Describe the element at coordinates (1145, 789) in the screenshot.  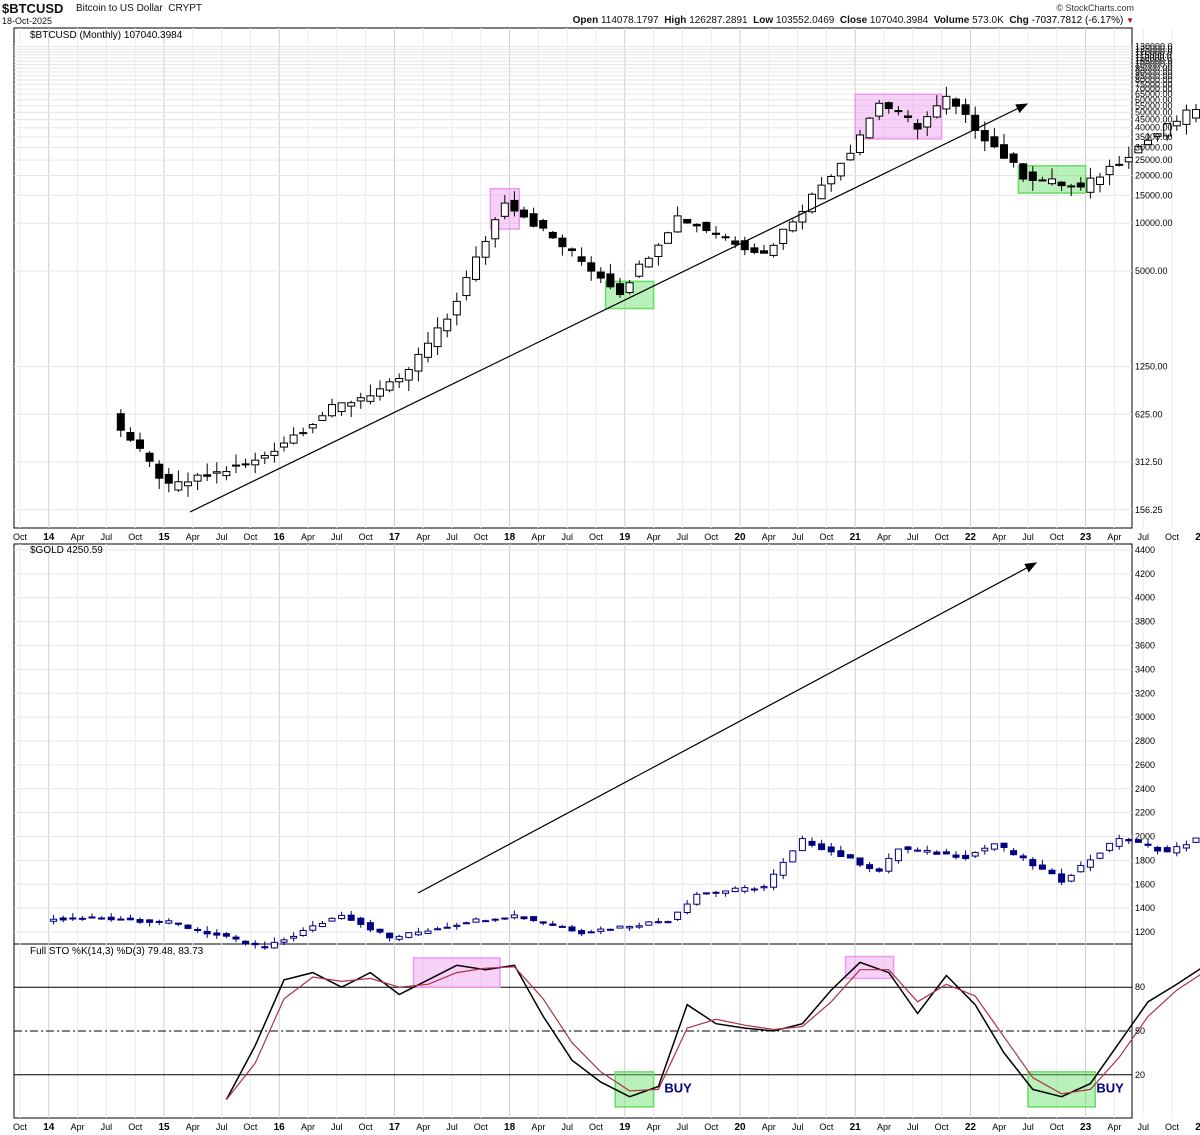
I see `gold-y-tick-label: 2400` at that location.